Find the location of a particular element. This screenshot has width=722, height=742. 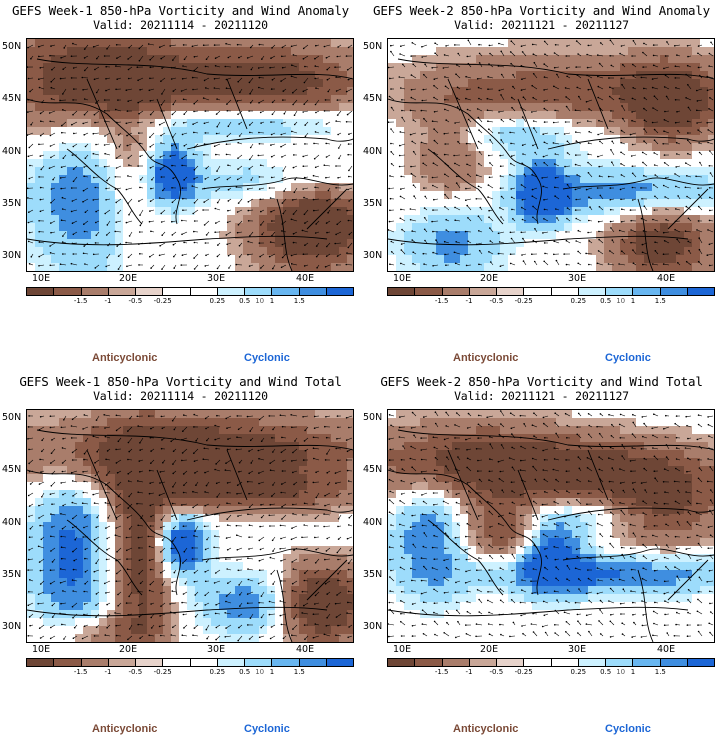

lon-label: 40E is located at coordinates (305, 278).